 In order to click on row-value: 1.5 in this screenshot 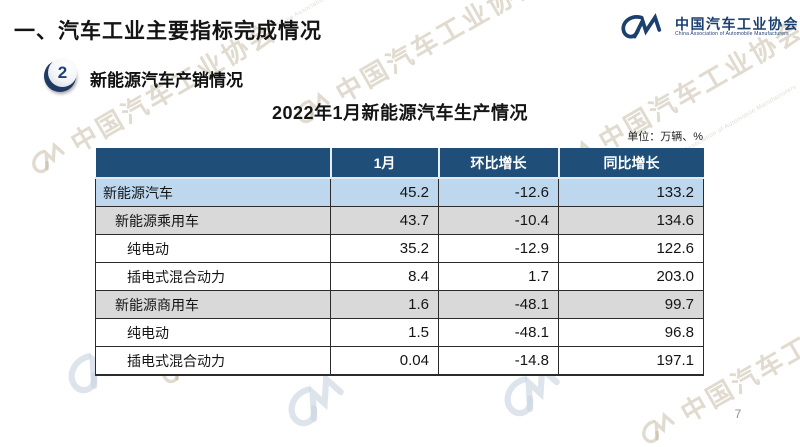, I will do `click(384, 332)`.